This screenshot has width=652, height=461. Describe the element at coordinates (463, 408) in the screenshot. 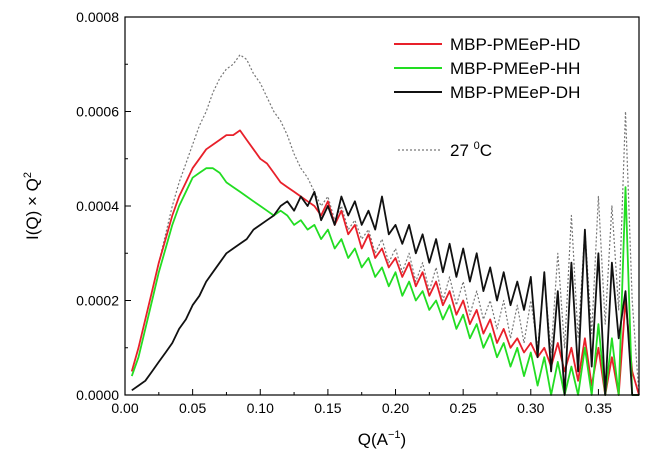

I see `x-tick-label: 0.25` at that location.